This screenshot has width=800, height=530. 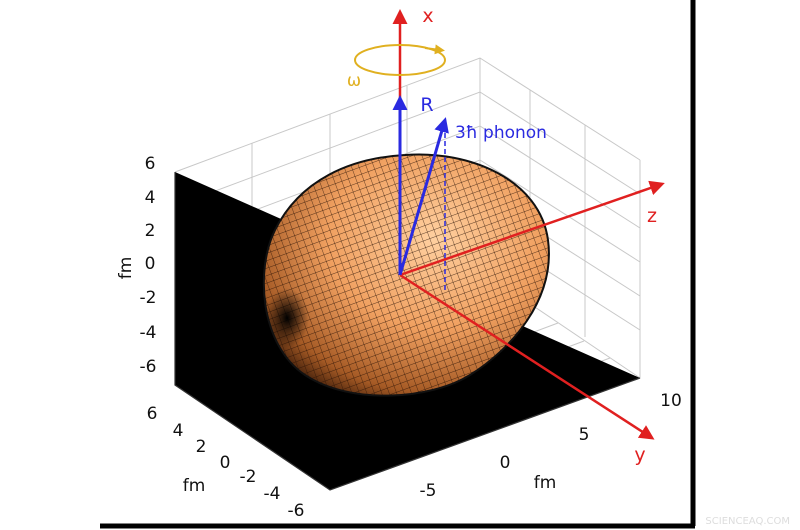 What do you see at coordinates (747, 521) in the screenshot?
I see `watermark: SCIENCEAQ.COM` at bounding box center [747, 521].